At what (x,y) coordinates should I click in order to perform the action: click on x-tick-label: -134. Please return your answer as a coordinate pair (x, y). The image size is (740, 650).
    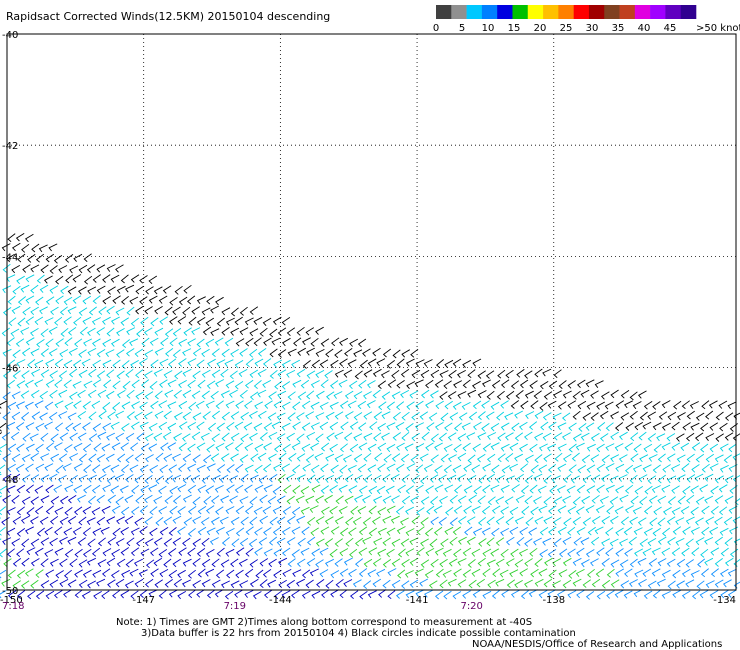
    Looking at the image, I should click on (724, 600).